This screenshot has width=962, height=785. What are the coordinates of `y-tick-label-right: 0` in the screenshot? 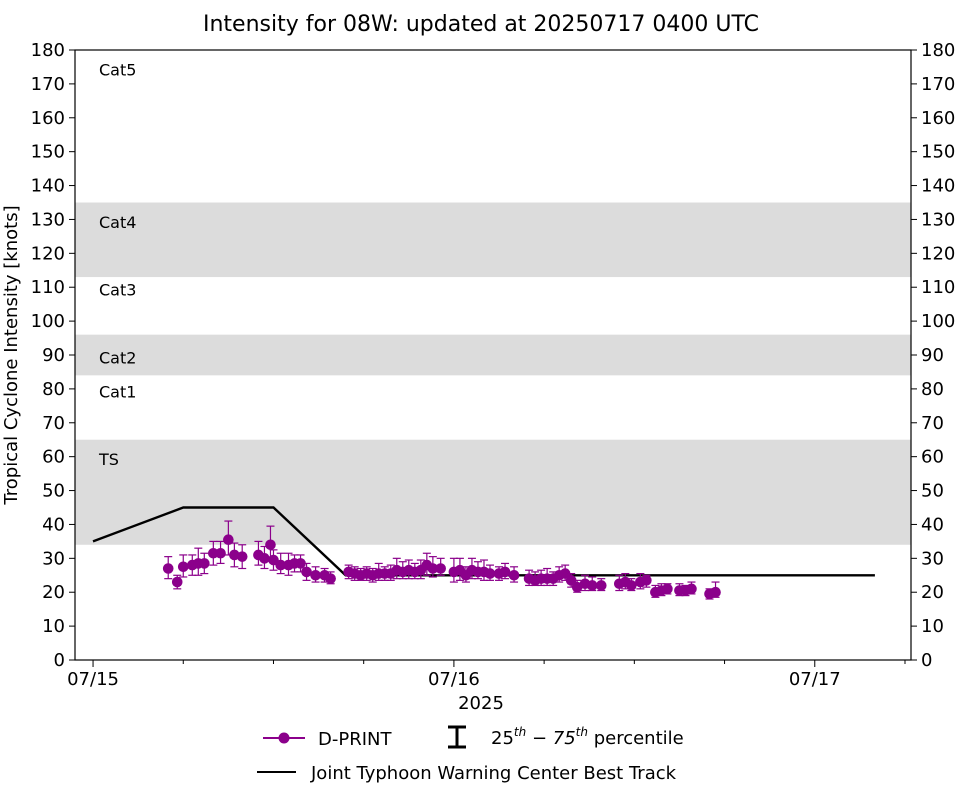 It's located at (926, 660).